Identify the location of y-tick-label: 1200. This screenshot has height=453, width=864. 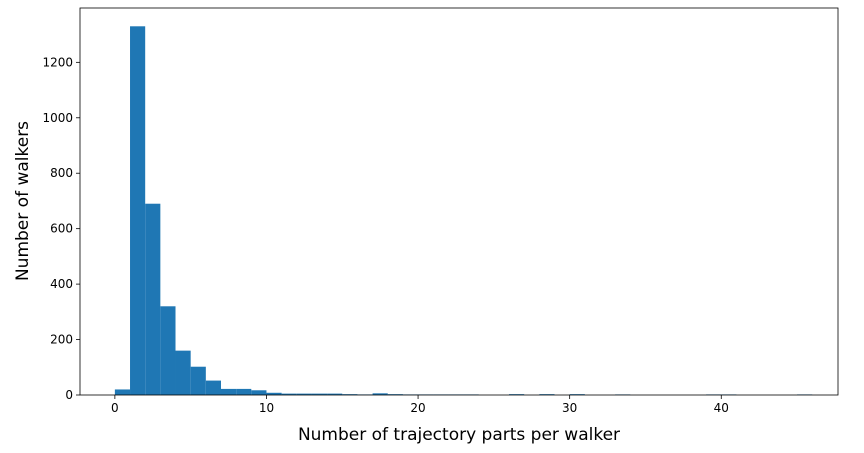
(57, 62).